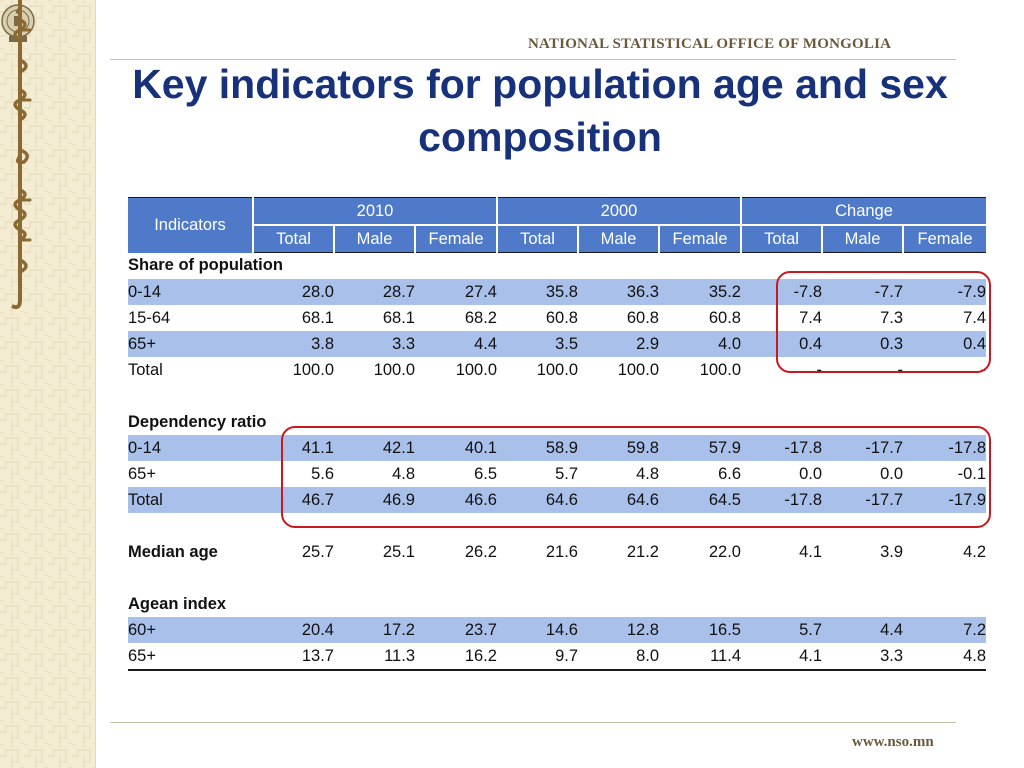 Image resolution: width=1024 pixels, height=768 pixels. I want to click on value-cell: 46.9, so click(374, 500).